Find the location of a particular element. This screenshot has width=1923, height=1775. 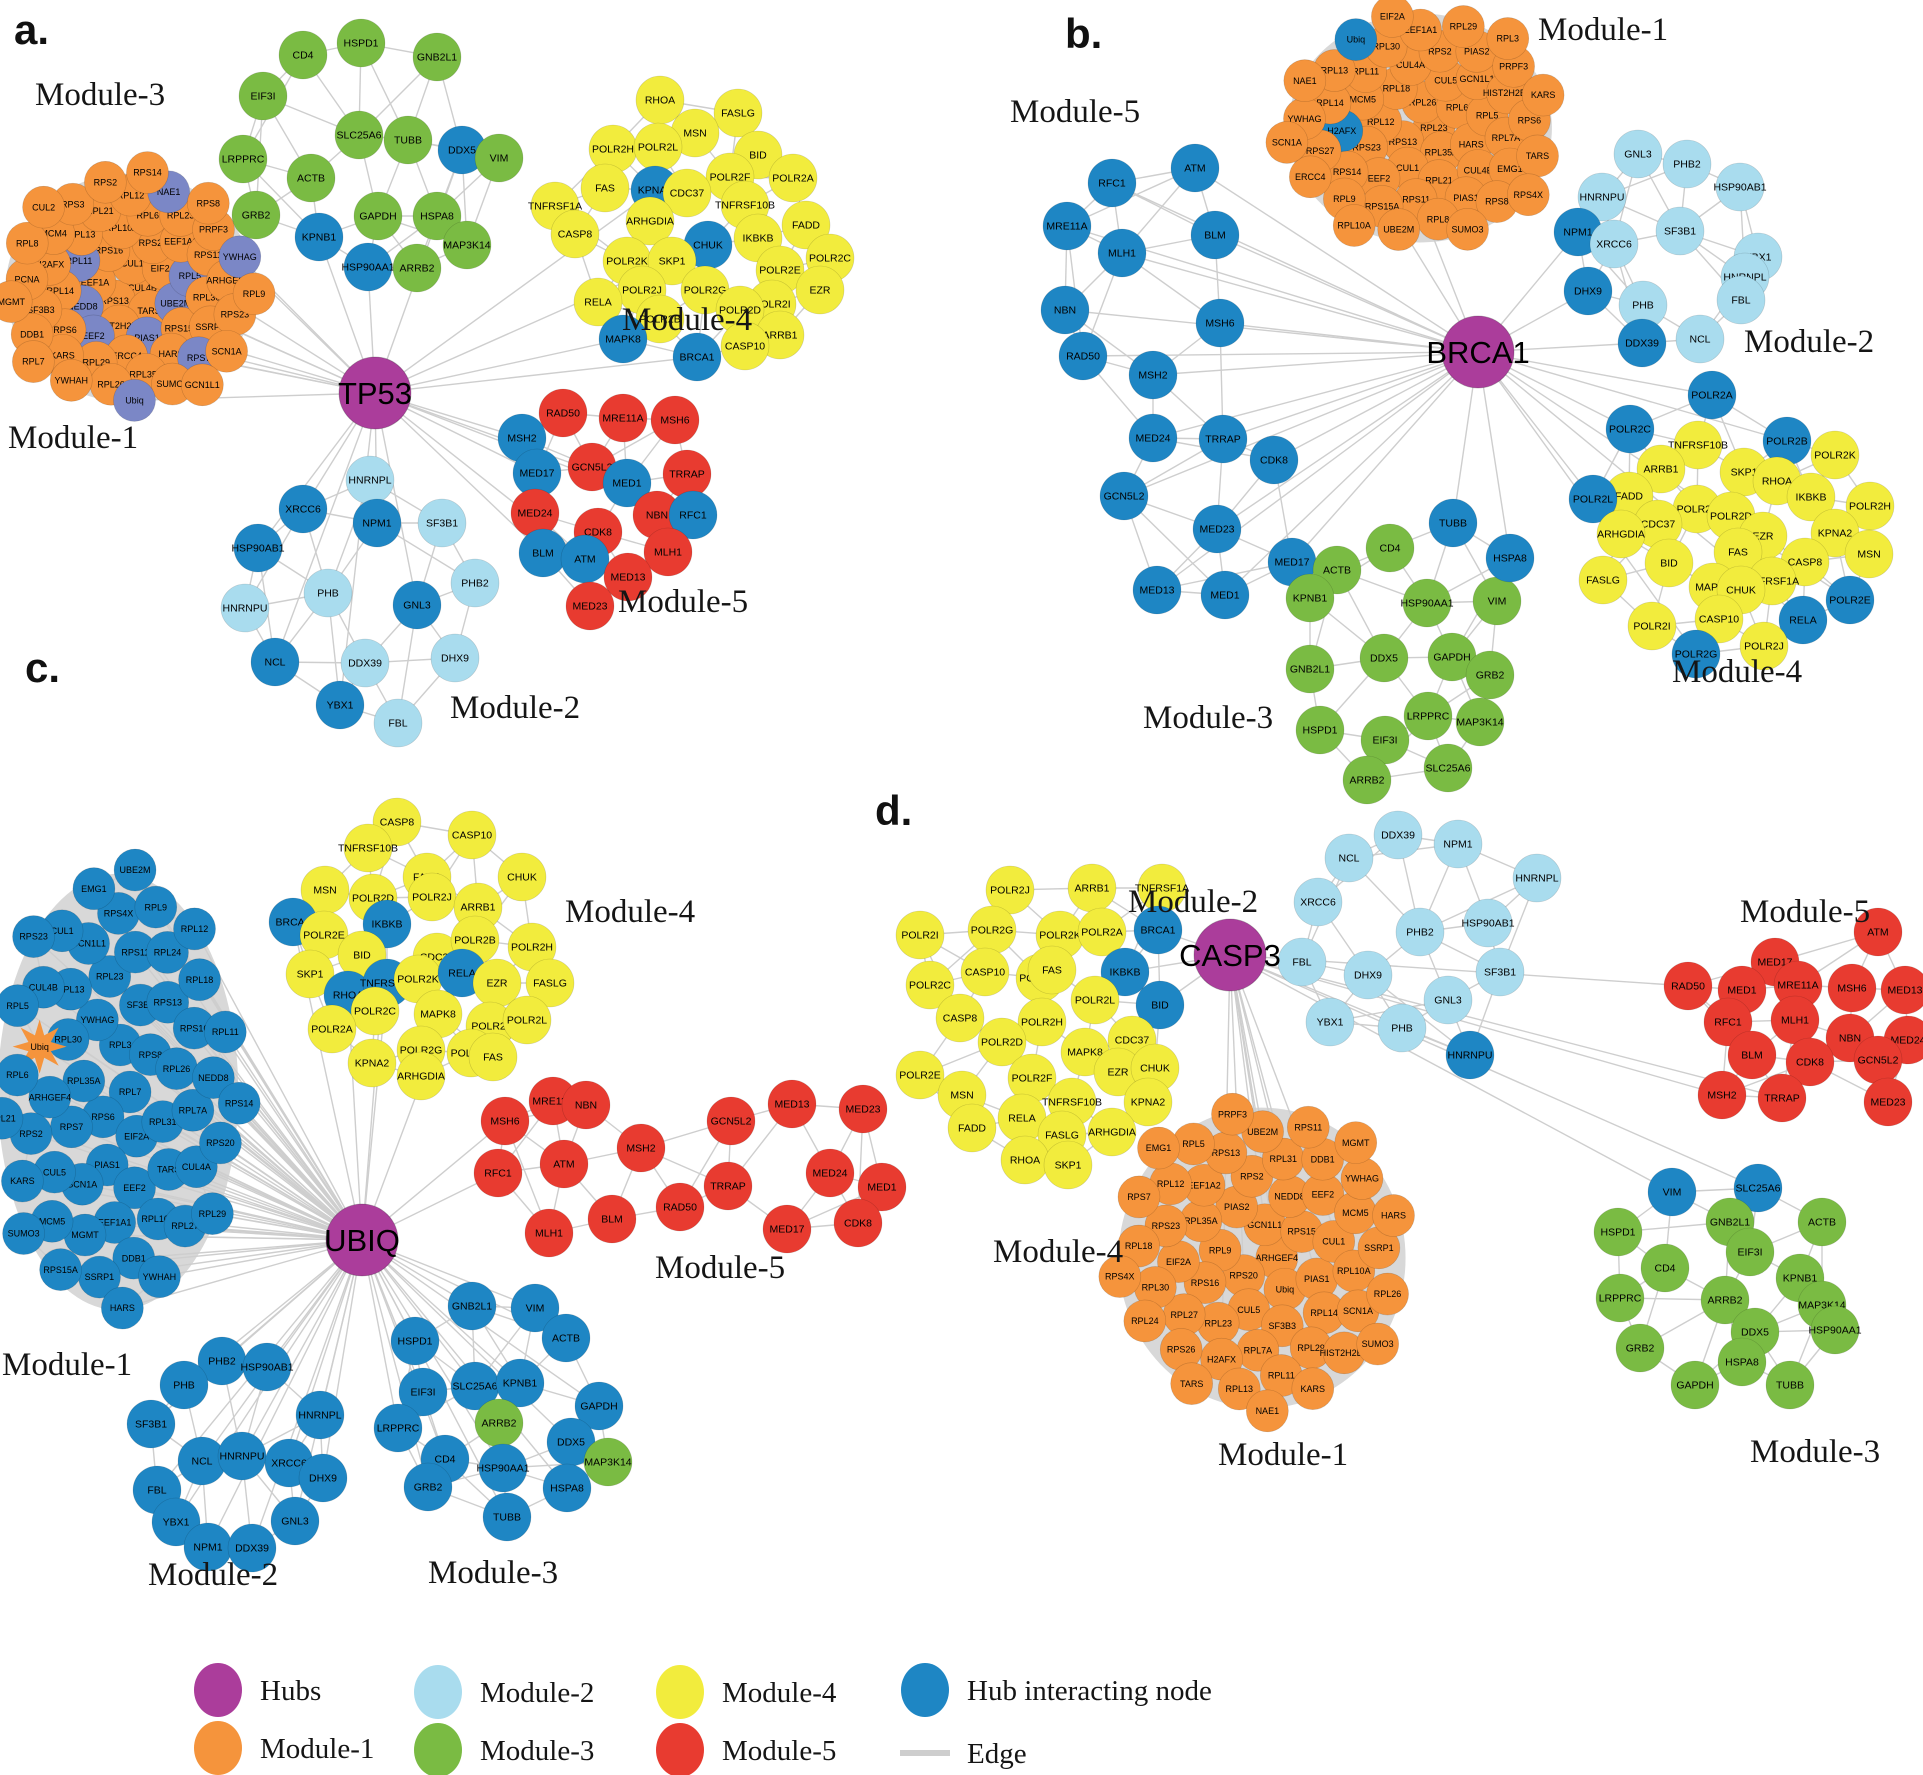

node-SLC25A6: SLC25A6 is located at coordinates (1448, 768).